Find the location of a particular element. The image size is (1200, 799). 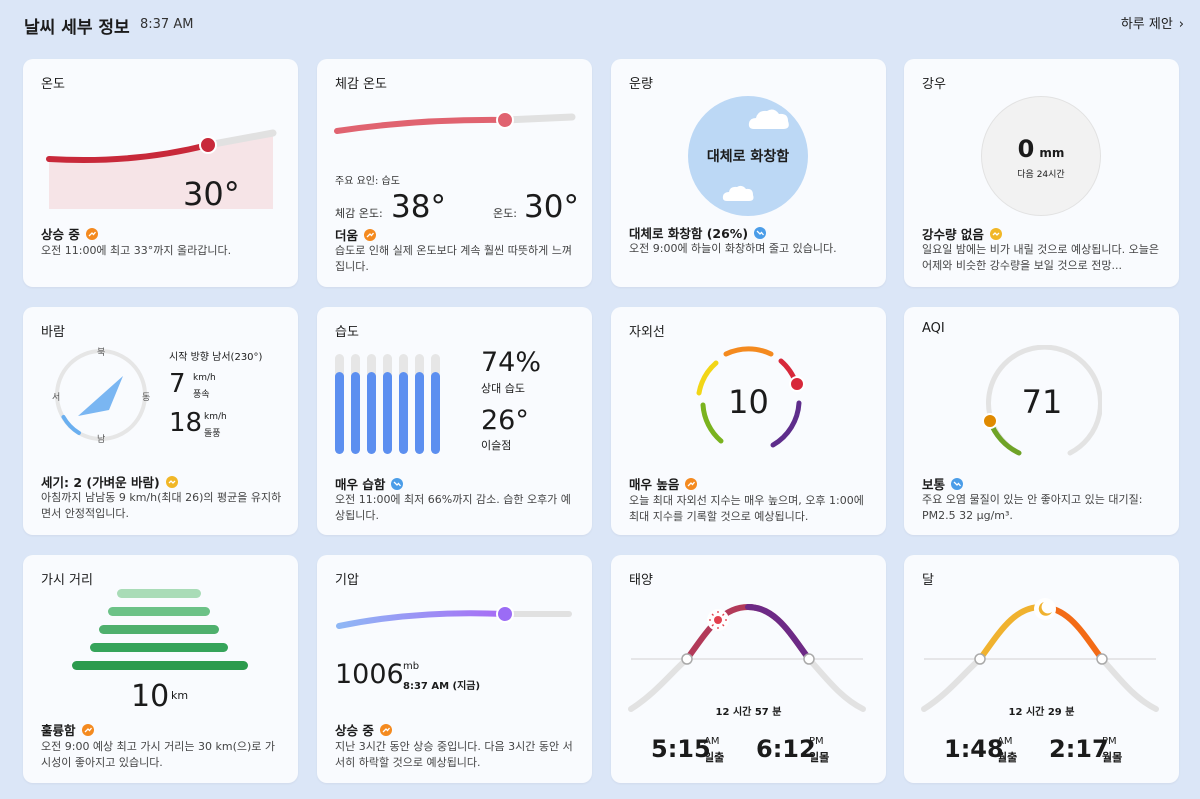

status-text: 강수량 없음 is located at coordinates (953, 234).